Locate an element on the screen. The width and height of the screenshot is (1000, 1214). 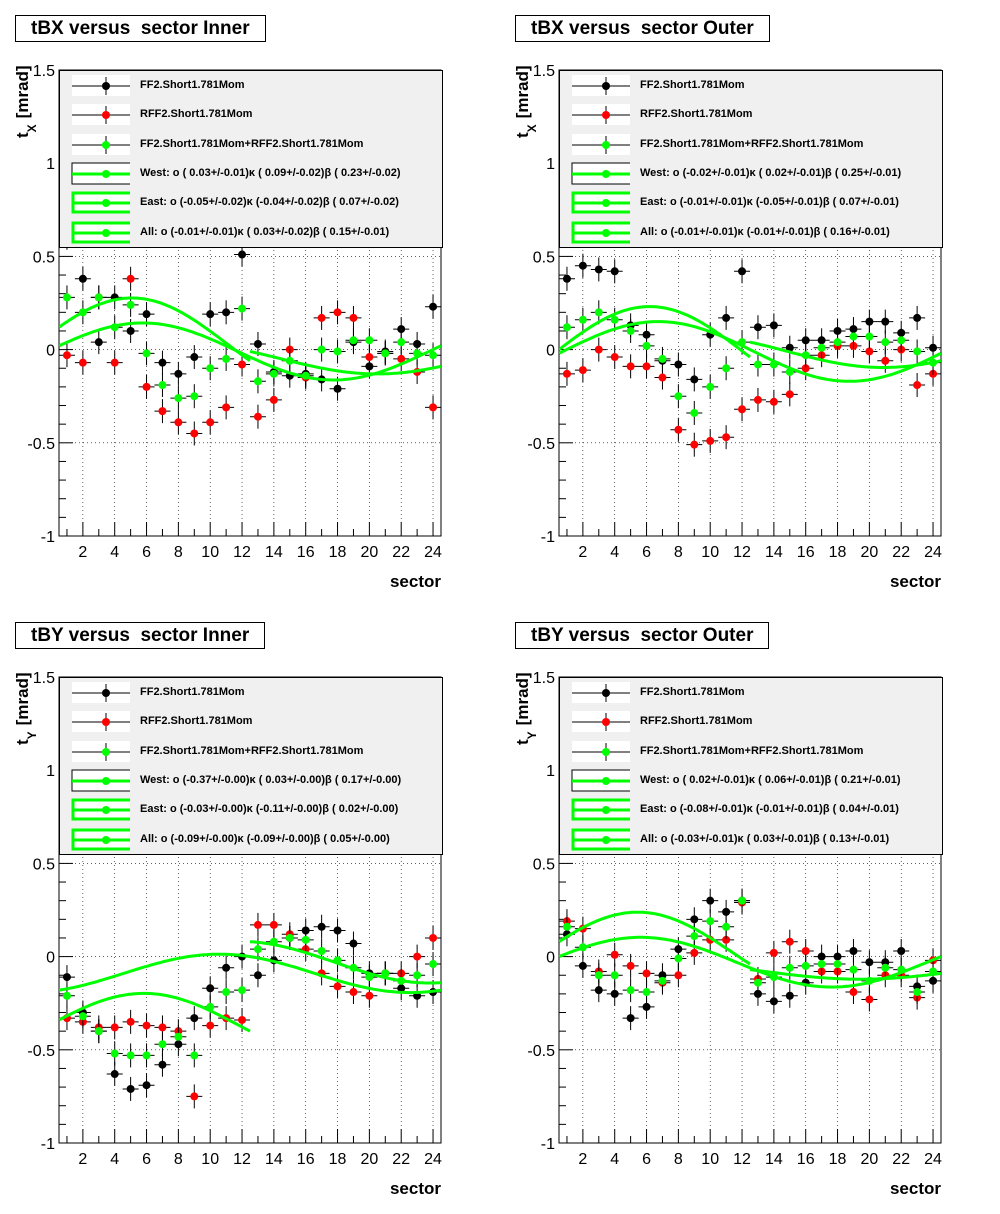
grid-lines is located at coordinates (750, 910).